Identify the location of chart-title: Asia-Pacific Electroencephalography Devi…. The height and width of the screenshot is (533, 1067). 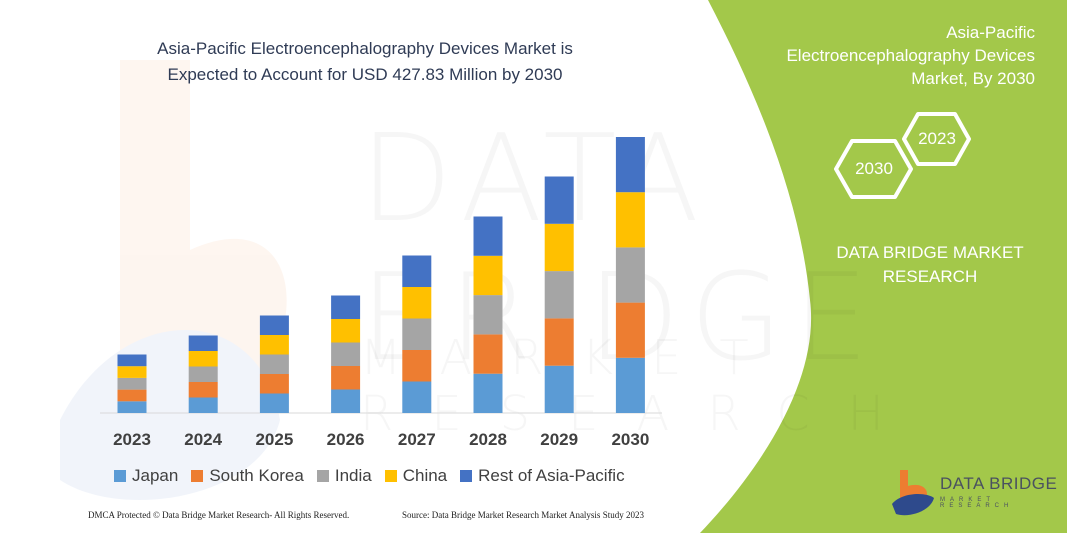
(365, 62).